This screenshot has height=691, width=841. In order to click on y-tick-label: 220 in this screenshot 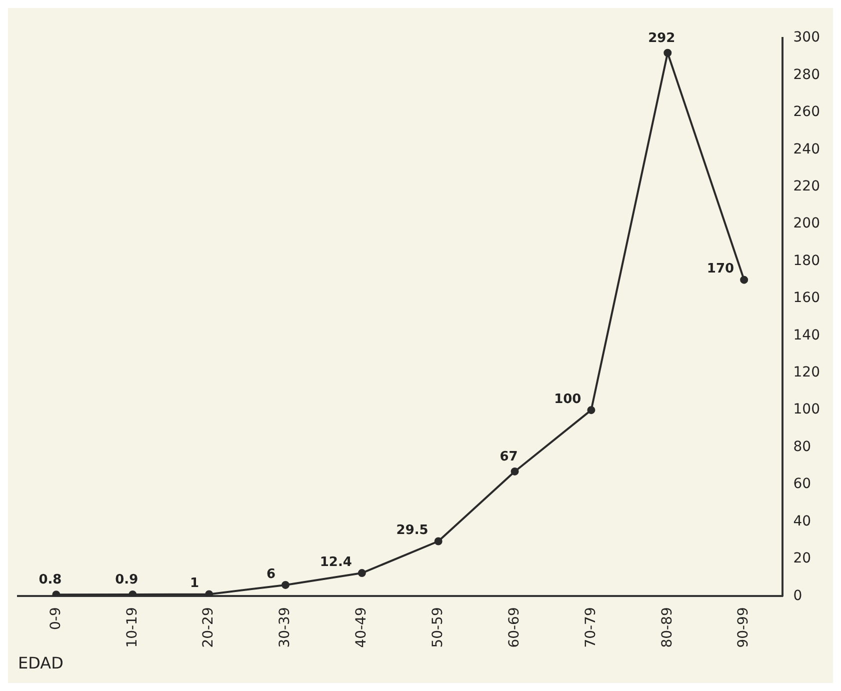, I will do `click(806, 186)`.